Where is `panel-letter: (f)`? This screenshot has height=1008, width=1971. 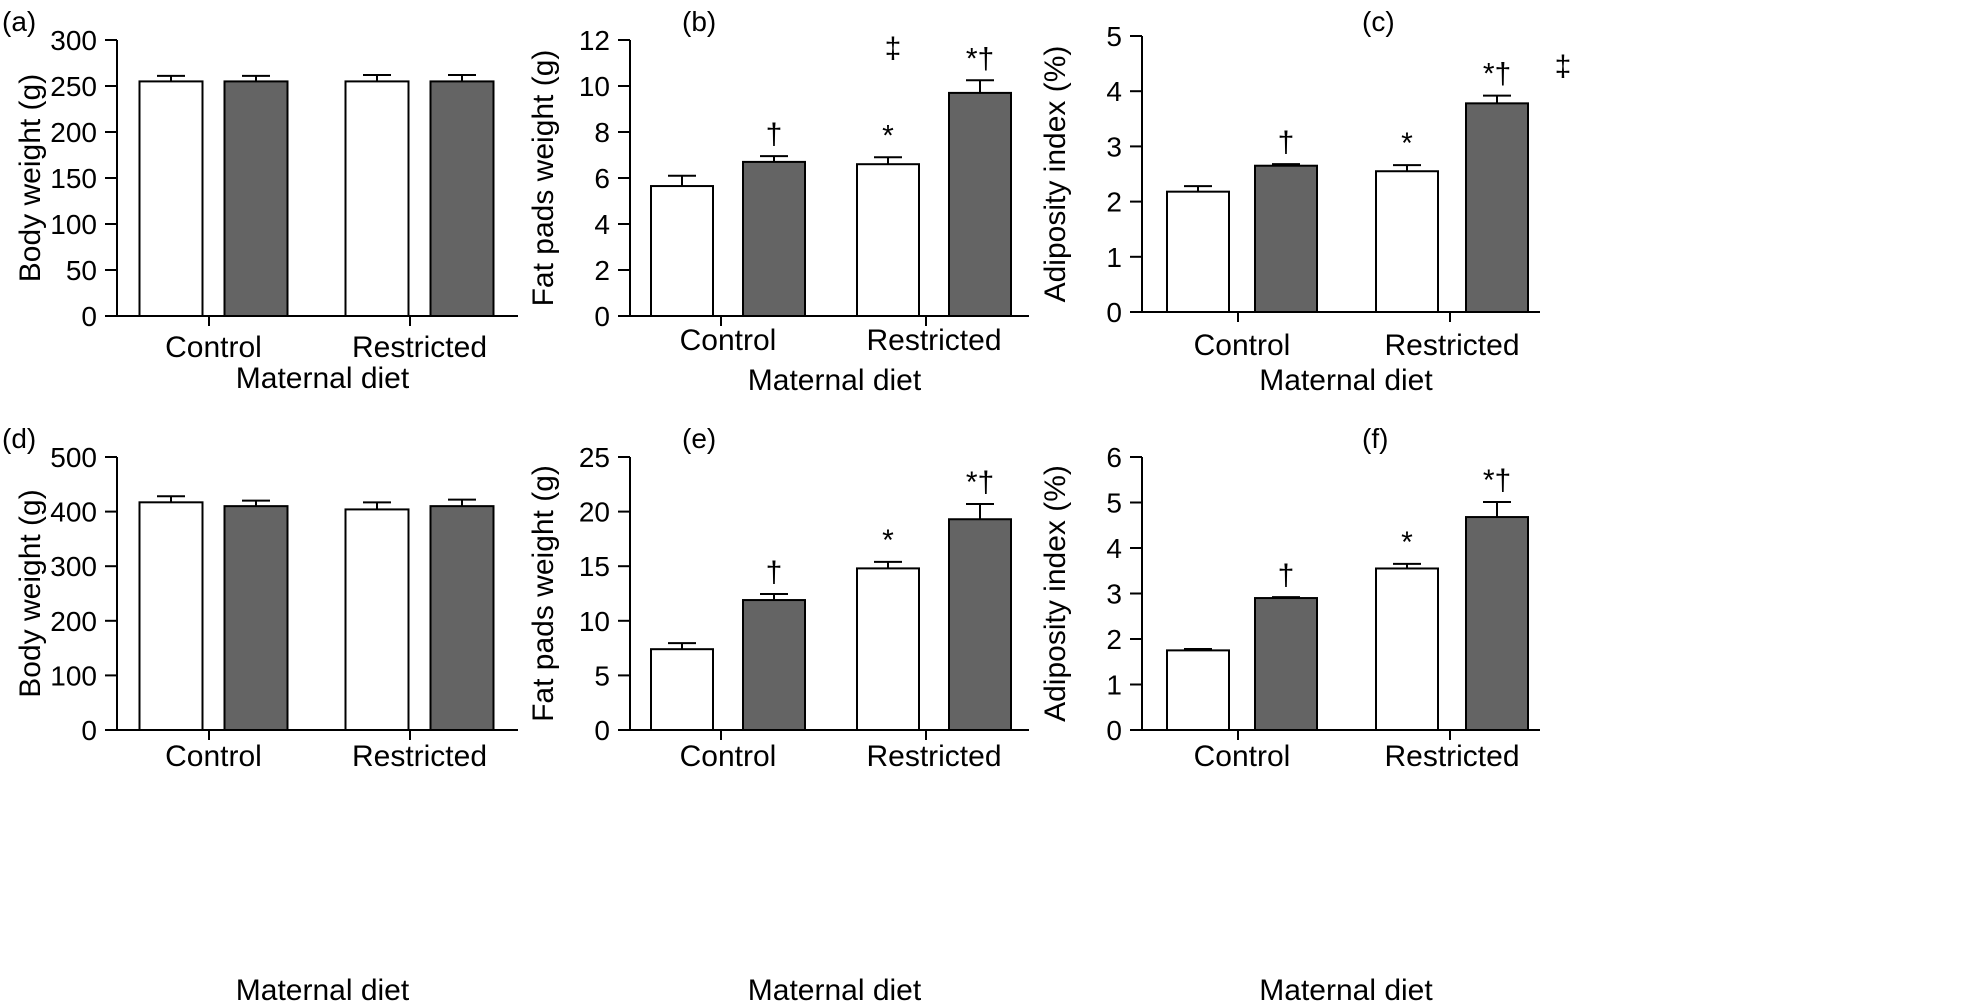 panel-letter: (f) is located at coordinates (1375, 438).